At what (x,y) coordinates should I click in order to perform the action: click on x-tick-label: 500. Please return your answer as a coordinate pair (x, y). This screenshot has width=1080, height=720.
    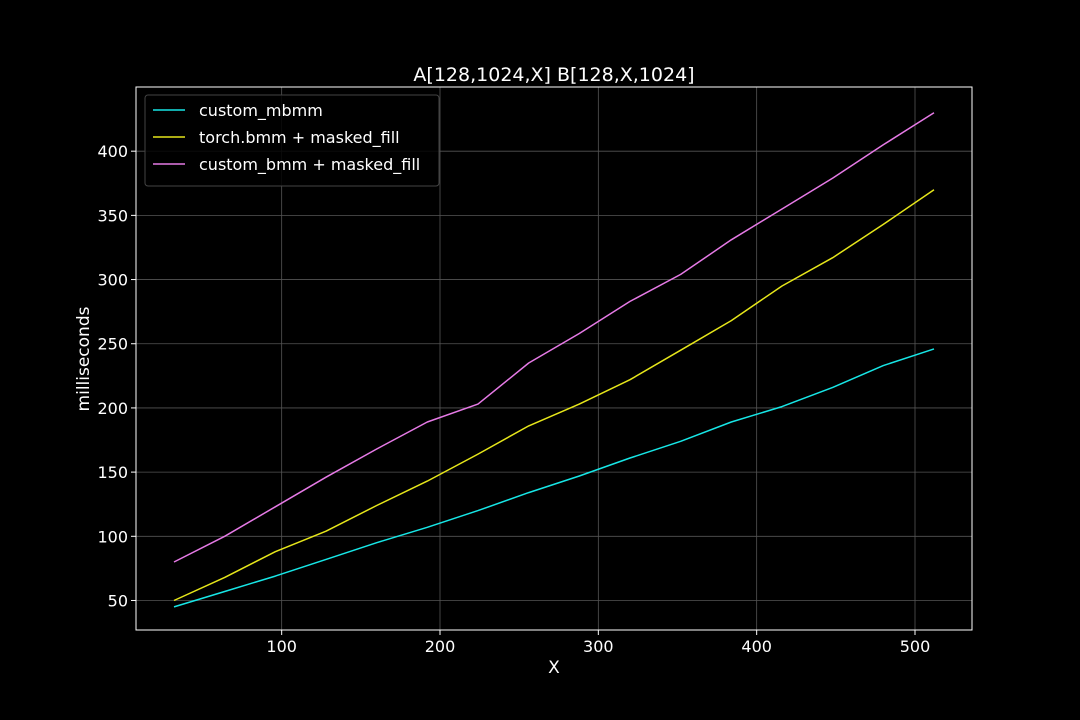
    Looking at the image, I should click on (915, 646).